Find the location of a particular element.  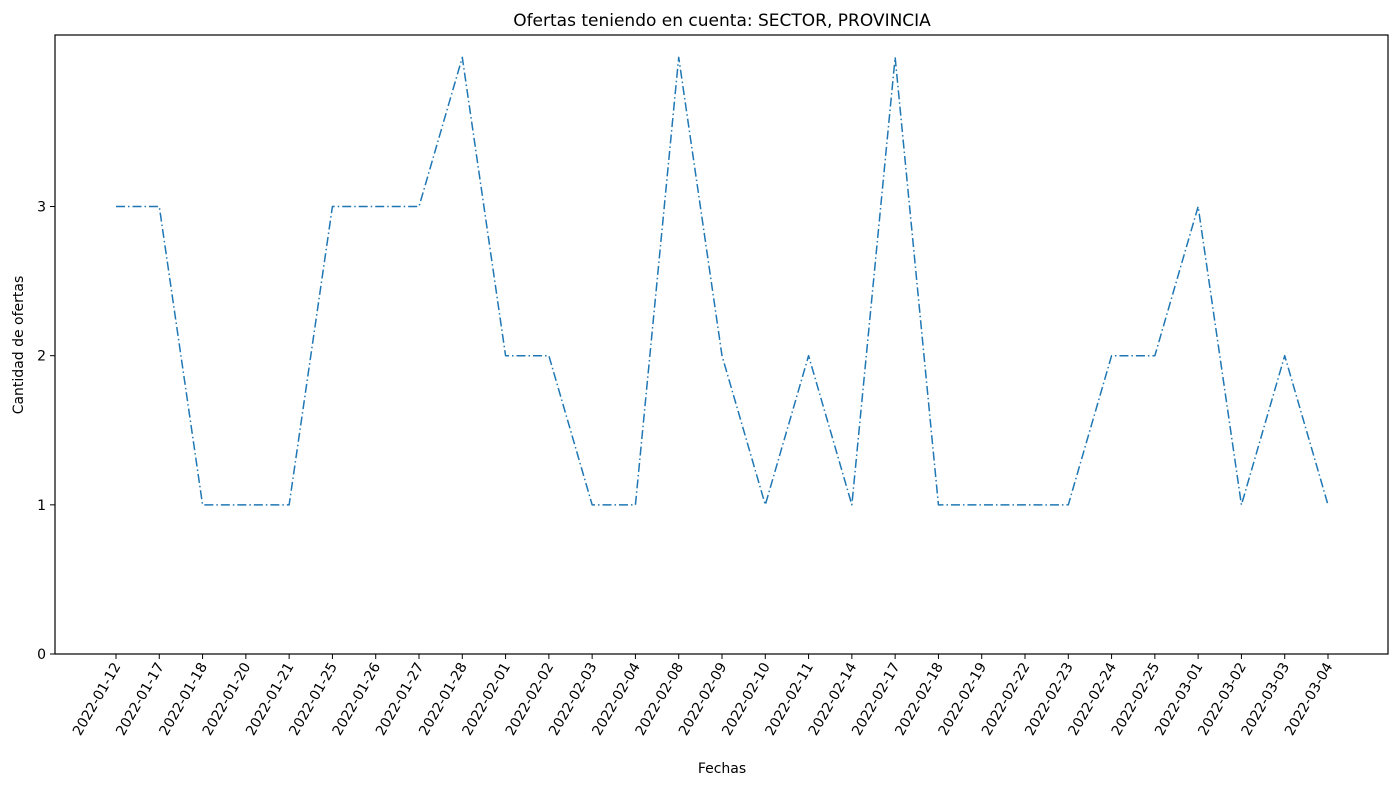

y-axis-ticks: 0 1 2 3 is located at coordinates (46, 431).